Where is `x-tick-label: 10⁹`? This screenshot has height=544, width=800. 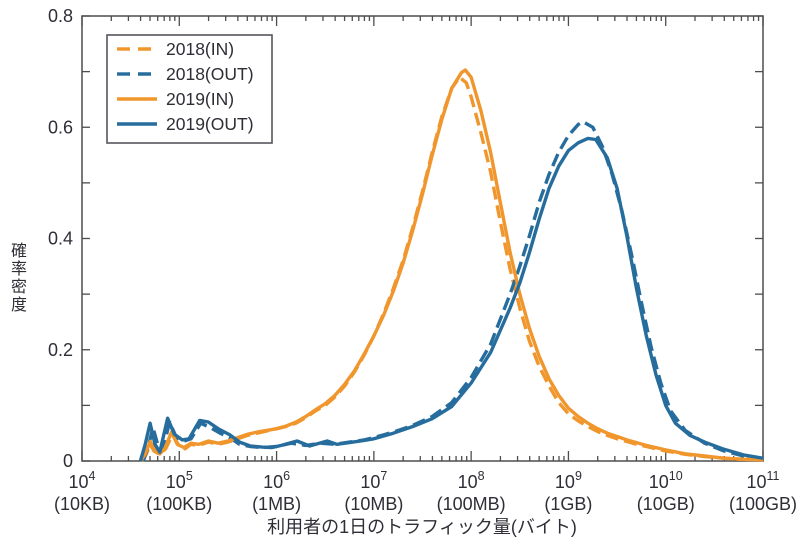 x-tick-label: 10⁹ is located at coordinates (568, 480).